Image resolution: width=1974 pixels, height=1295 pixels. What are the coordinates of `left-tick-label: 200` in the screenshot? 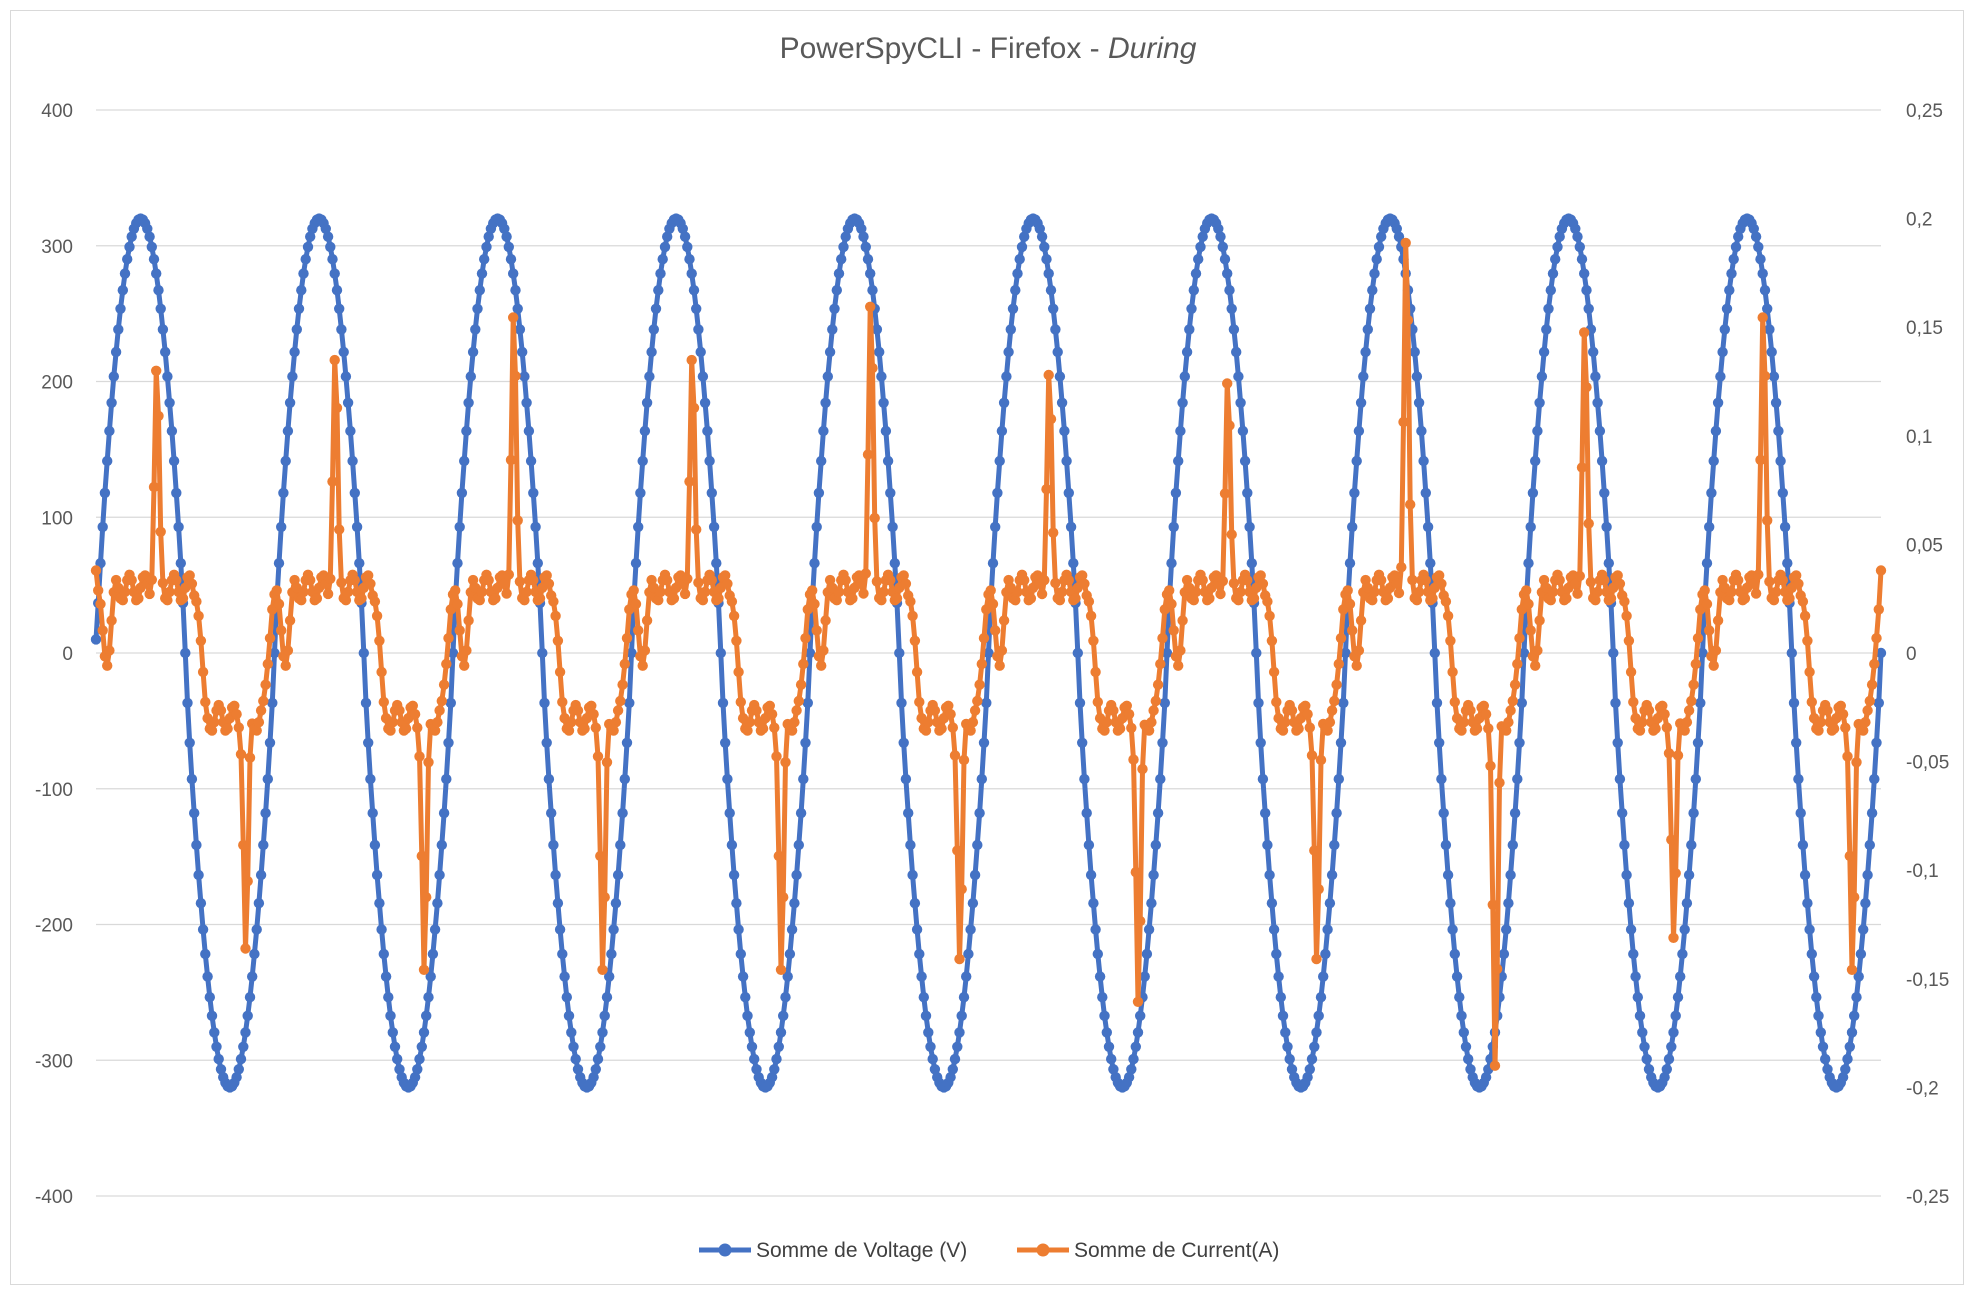 It's located at (57, 383).